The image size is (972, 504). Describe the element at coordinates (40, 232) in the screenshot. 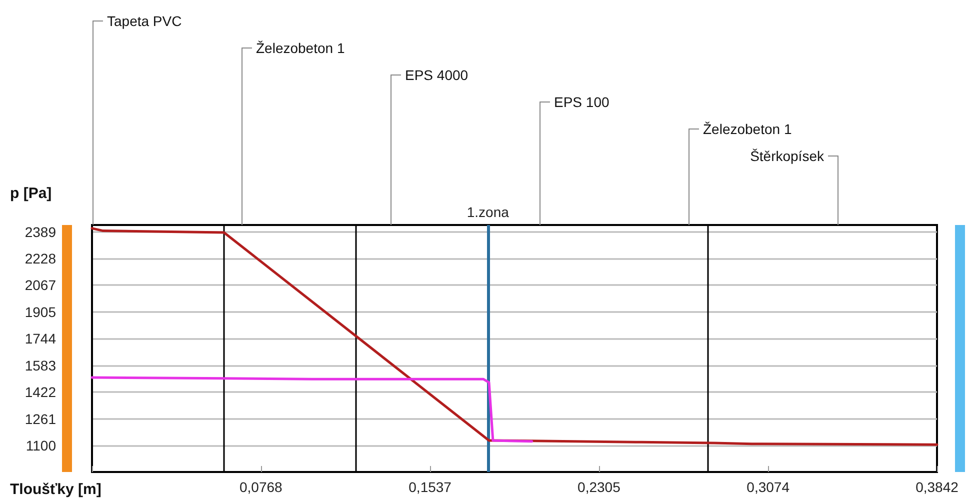

I see `y-tick-label: 2389` at that location.